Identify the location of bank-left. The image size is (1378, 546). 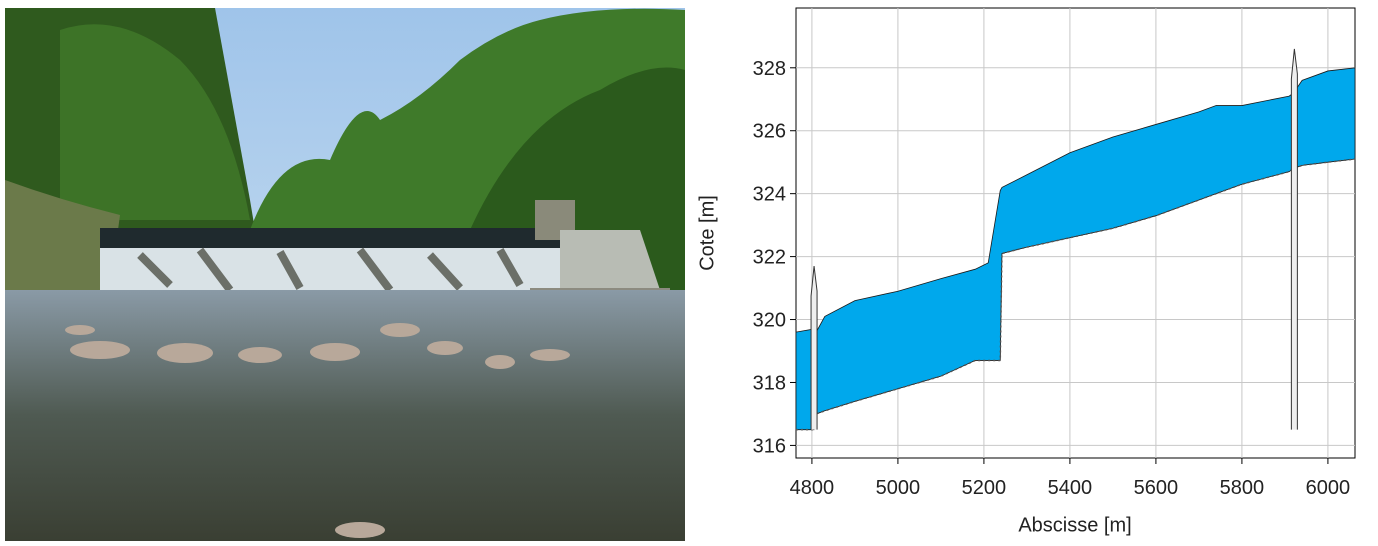
(62, 240).